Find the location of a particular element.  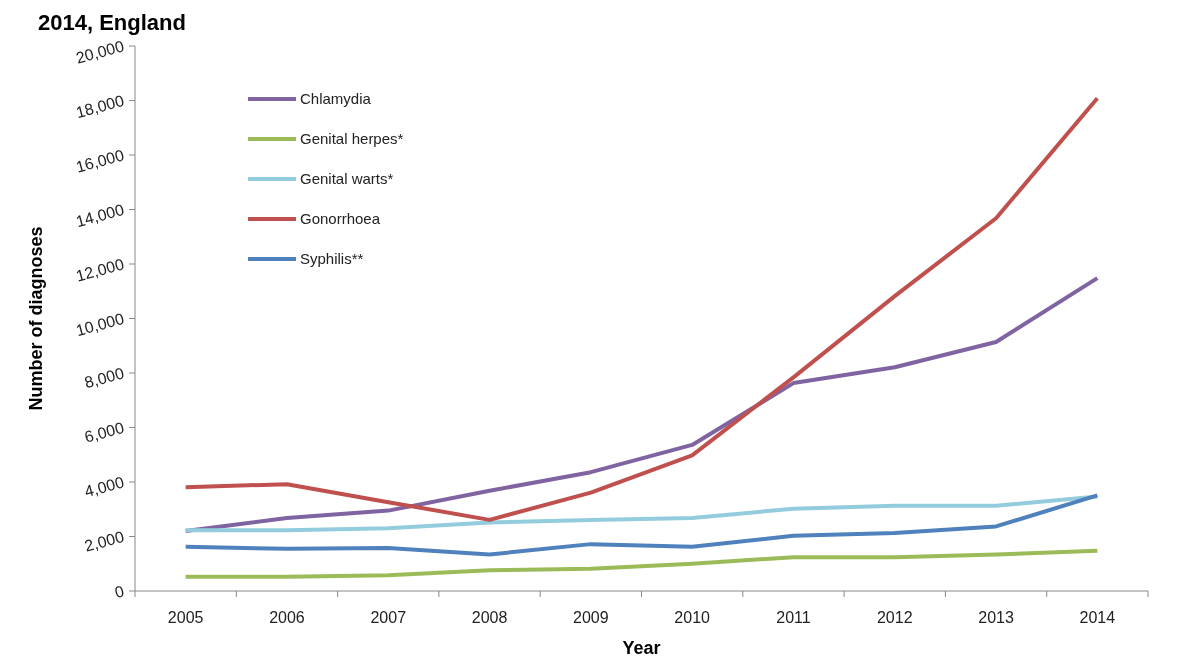

x-tick-label: 2006 is located at coordinates (287, 617).